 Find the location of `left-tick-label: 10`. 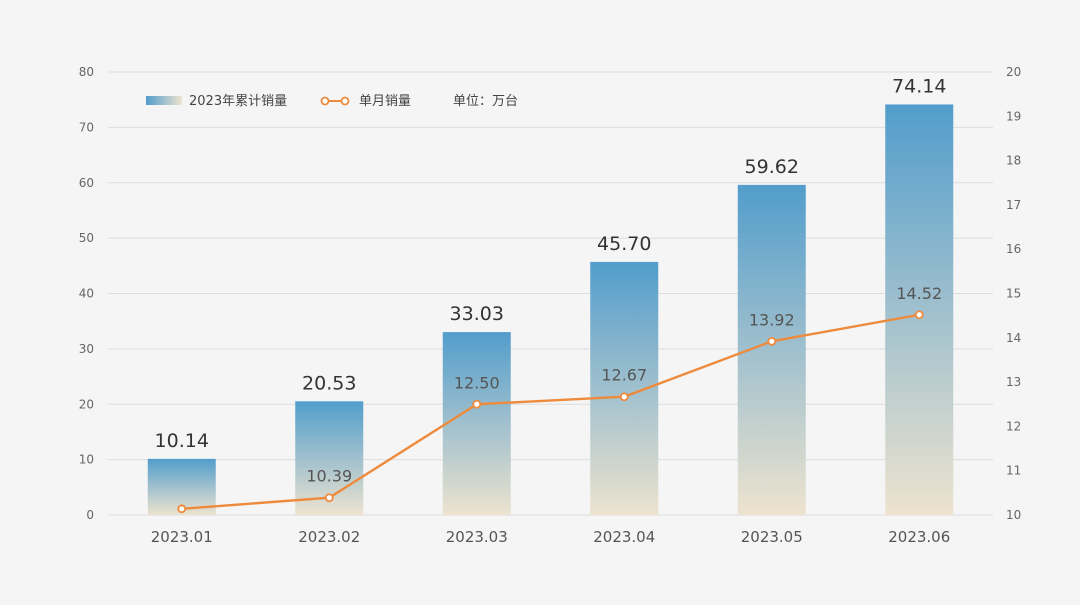

left-tick-label: 10 is located at coordinates (86, 460).